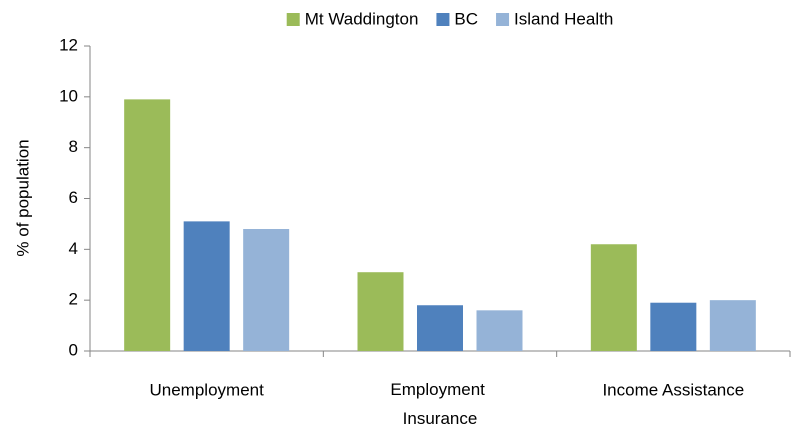 The width and height of the screenshot is (791, 436). What do you see at coordinates (73, 146) in the screenshot?
I see `y-tick-label: 8` at bounding box center [73, 146].